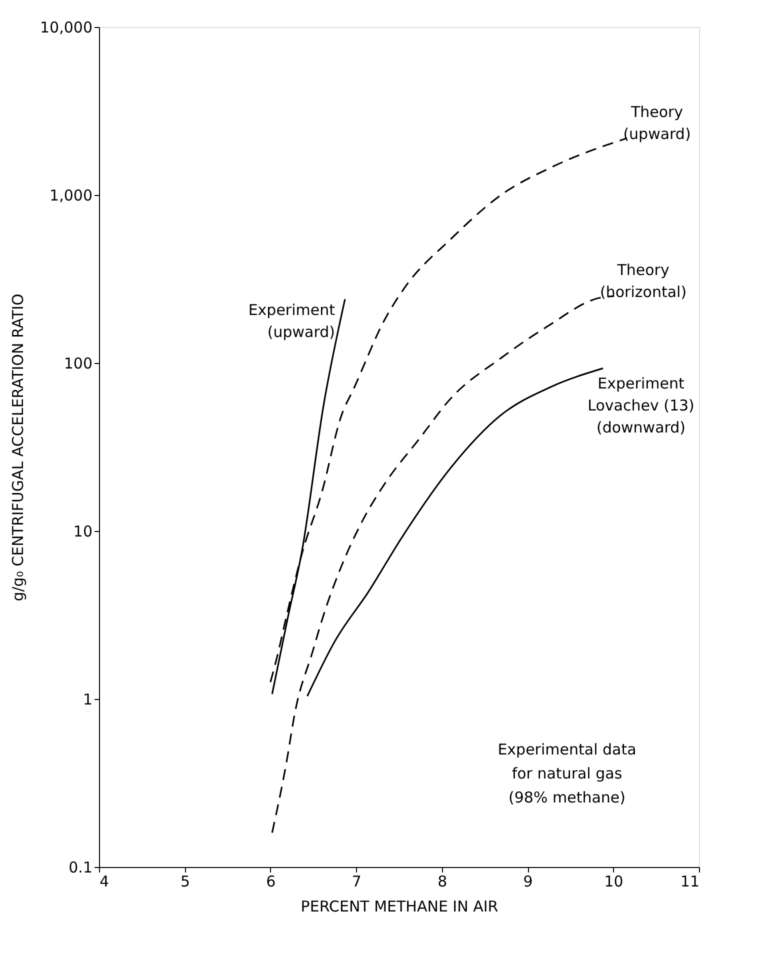  Describe the element at coordinates (657, 123) in the screenshot. I see `series-label: Theory (upward)` at that location.